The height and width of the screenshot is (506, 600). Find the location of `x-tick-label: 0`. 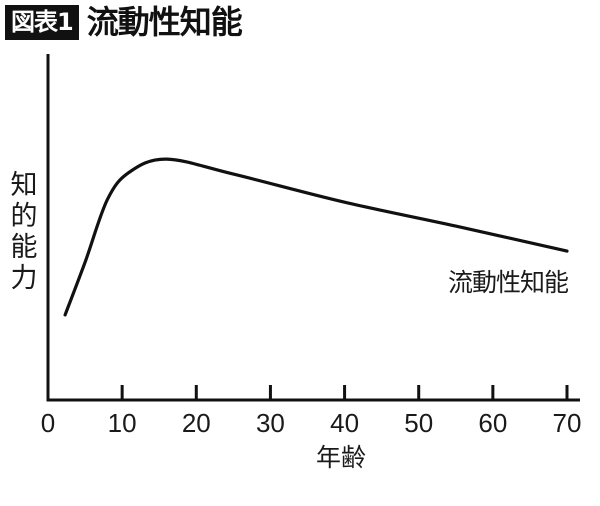

x-tick-label: 0 is located at coordinates (48, 423).